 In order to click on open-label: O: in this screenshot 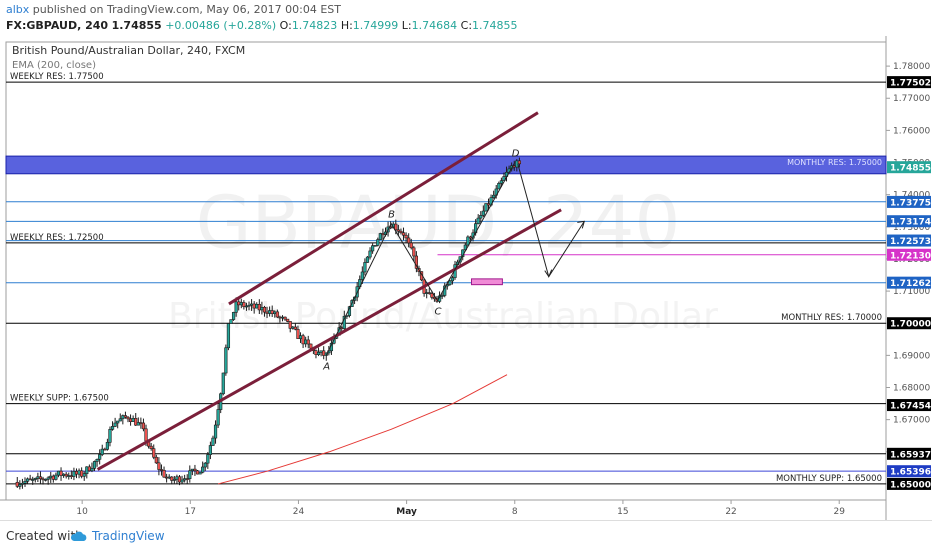, I will do `click(285, 25)`.